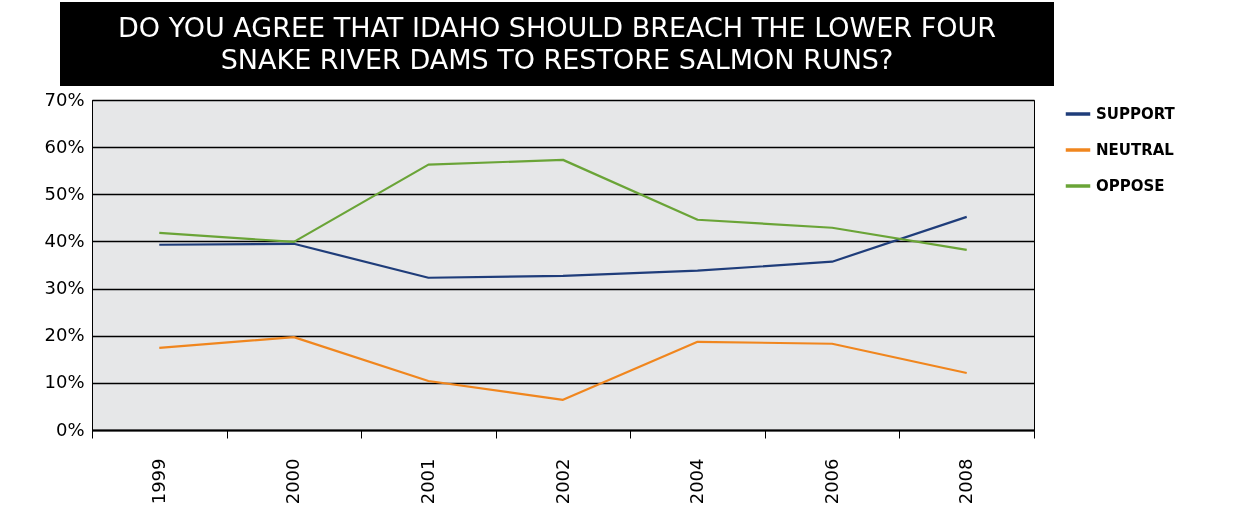 Image resolution: width=1233 pixels, height=521 pixels. Describe the element at coordinates (557, 44) in the screenshot. I see `chart-title: DO YOU AGREE THAT IDAHO SHOULD BREACH THE LOWER FOUR SNAKE RIVER DAMS TO RESTORE SALMON RUNS?` at that location.